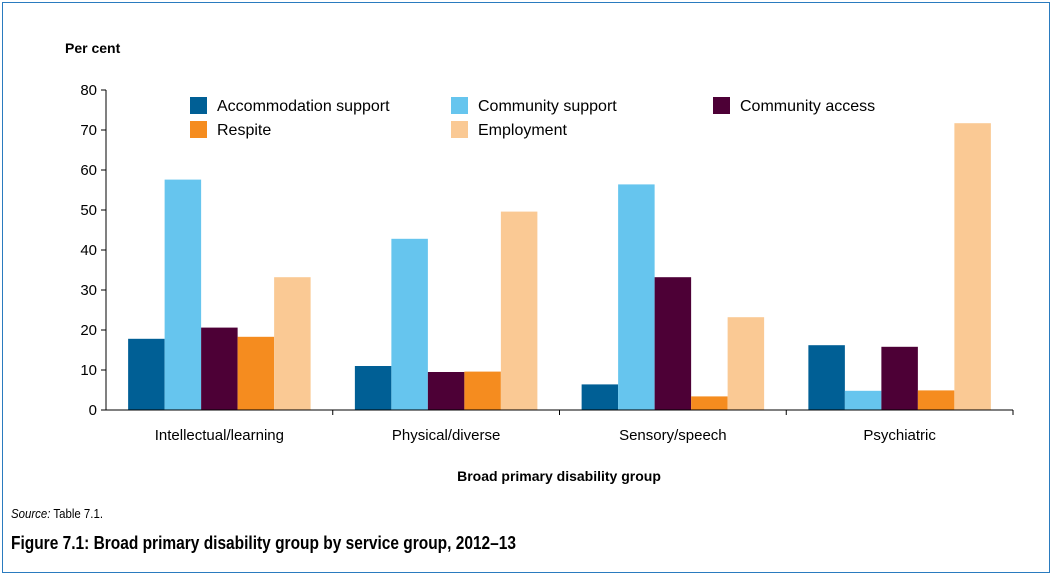  I want to click on y-tick-label: 30, so click(88, 290).